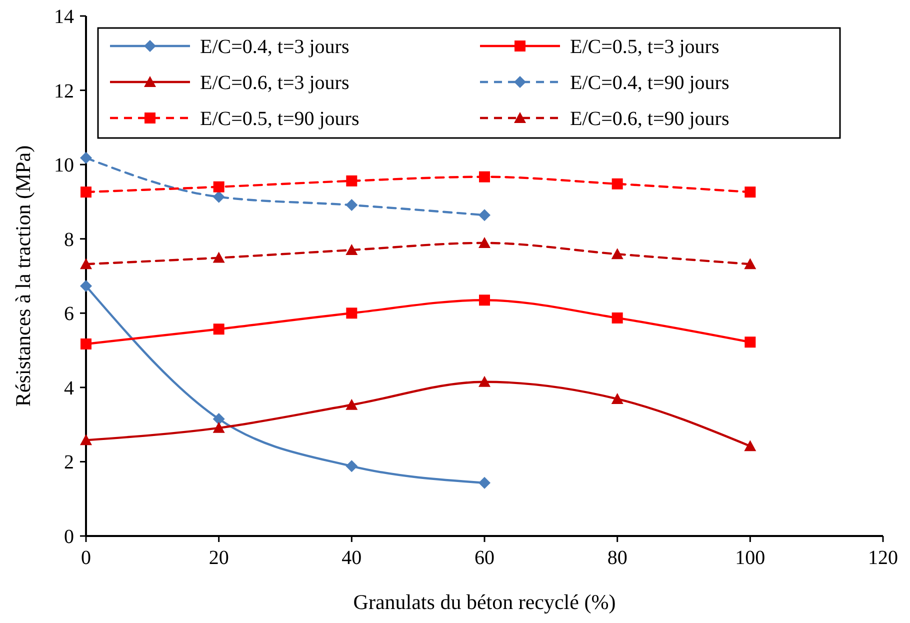  Describe the element at coordinates (64, 165) in the screenshot. I see `y-tick-label: 10` at that location.